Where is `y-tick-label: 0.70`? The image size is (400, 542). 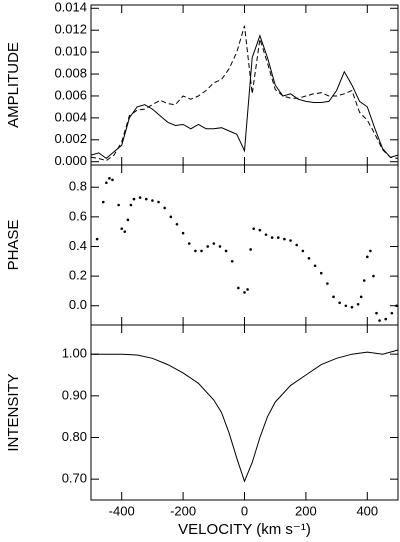 y-tick-label: 0.70 is located at coordinates (74, 478).